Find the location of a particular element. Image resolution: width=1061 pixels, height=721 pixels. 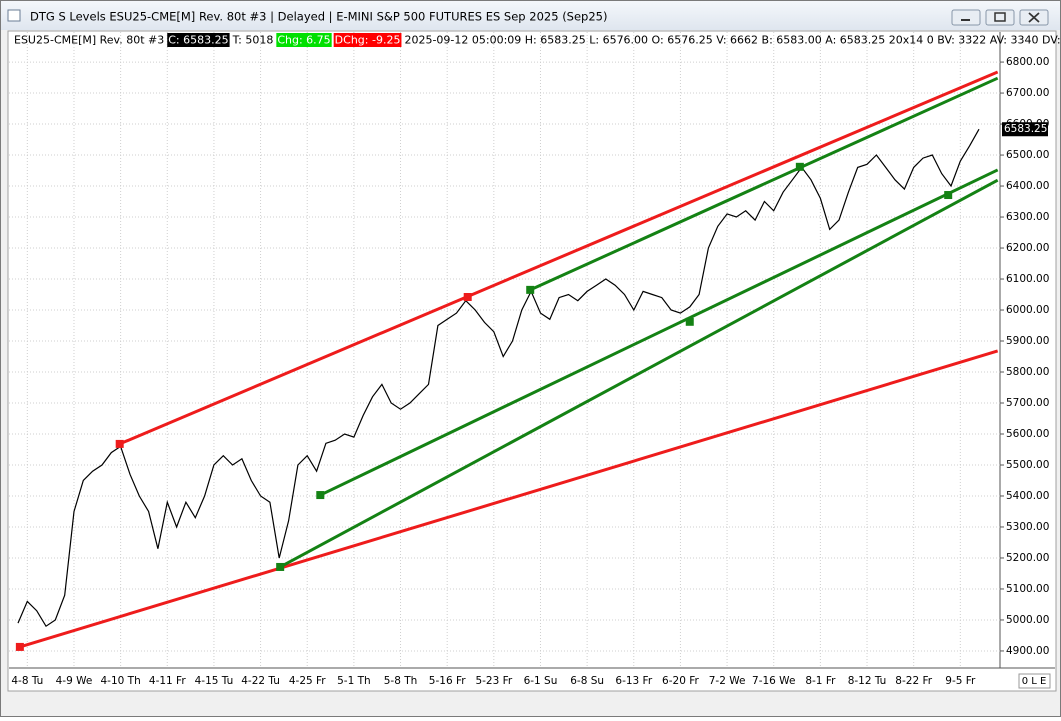

x-tick-label: 4-9 We is located at coordinates (74, 681).